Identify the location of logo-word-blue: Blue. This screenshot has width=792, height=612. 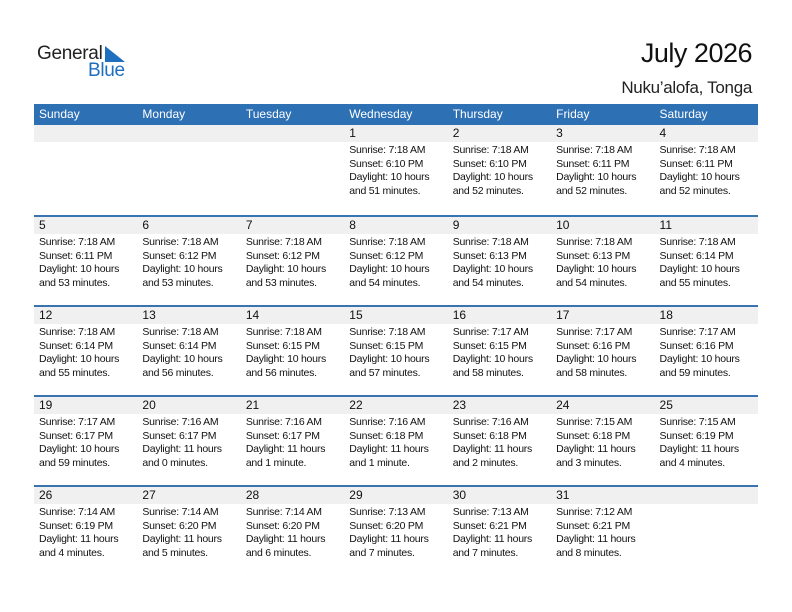
(106, 70).